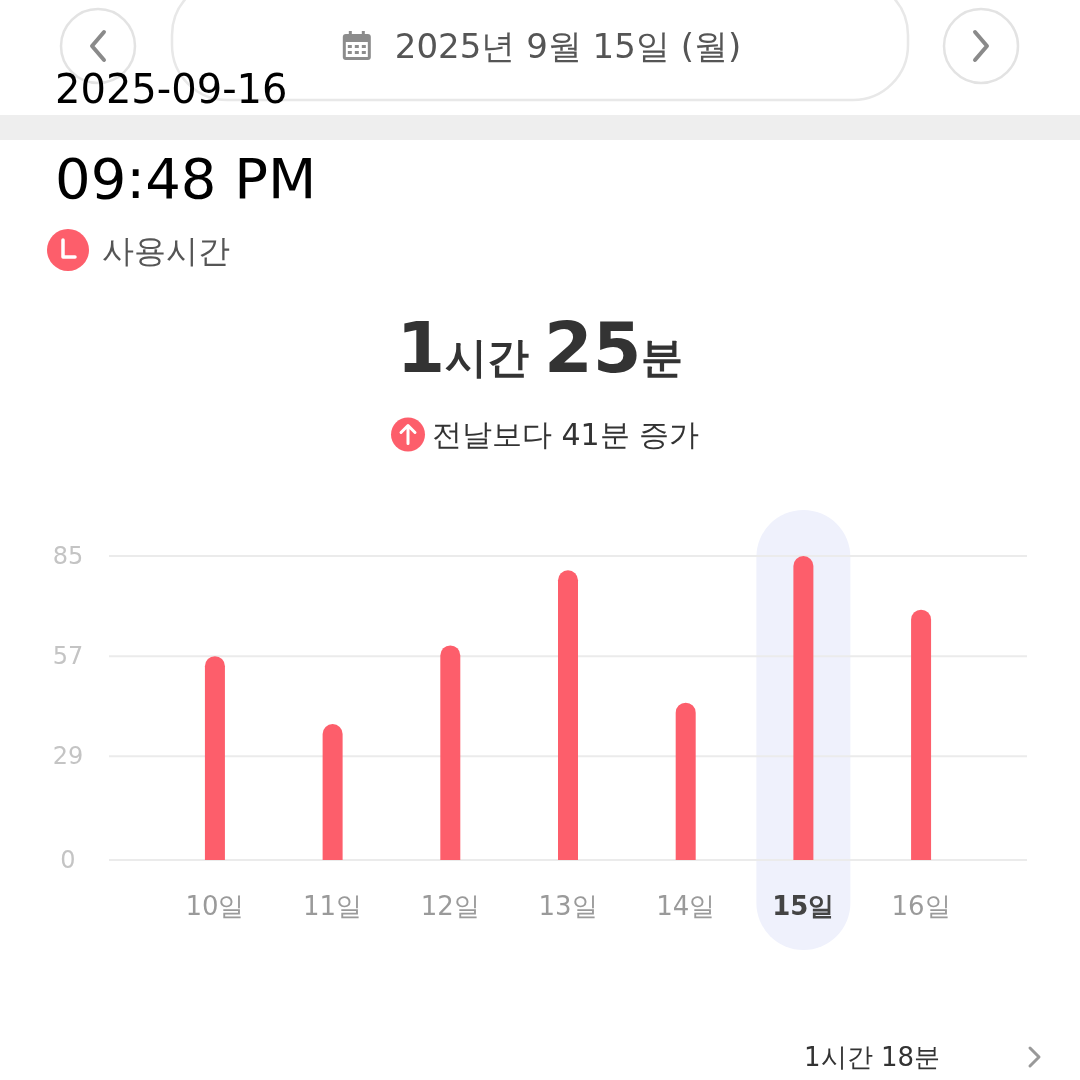 This screenshot has width=1080, height=1080. What do you see at coordinates (68, 860) in the screenshot?
I see `y-tick-label: 0` at bounding box center [68, 860].